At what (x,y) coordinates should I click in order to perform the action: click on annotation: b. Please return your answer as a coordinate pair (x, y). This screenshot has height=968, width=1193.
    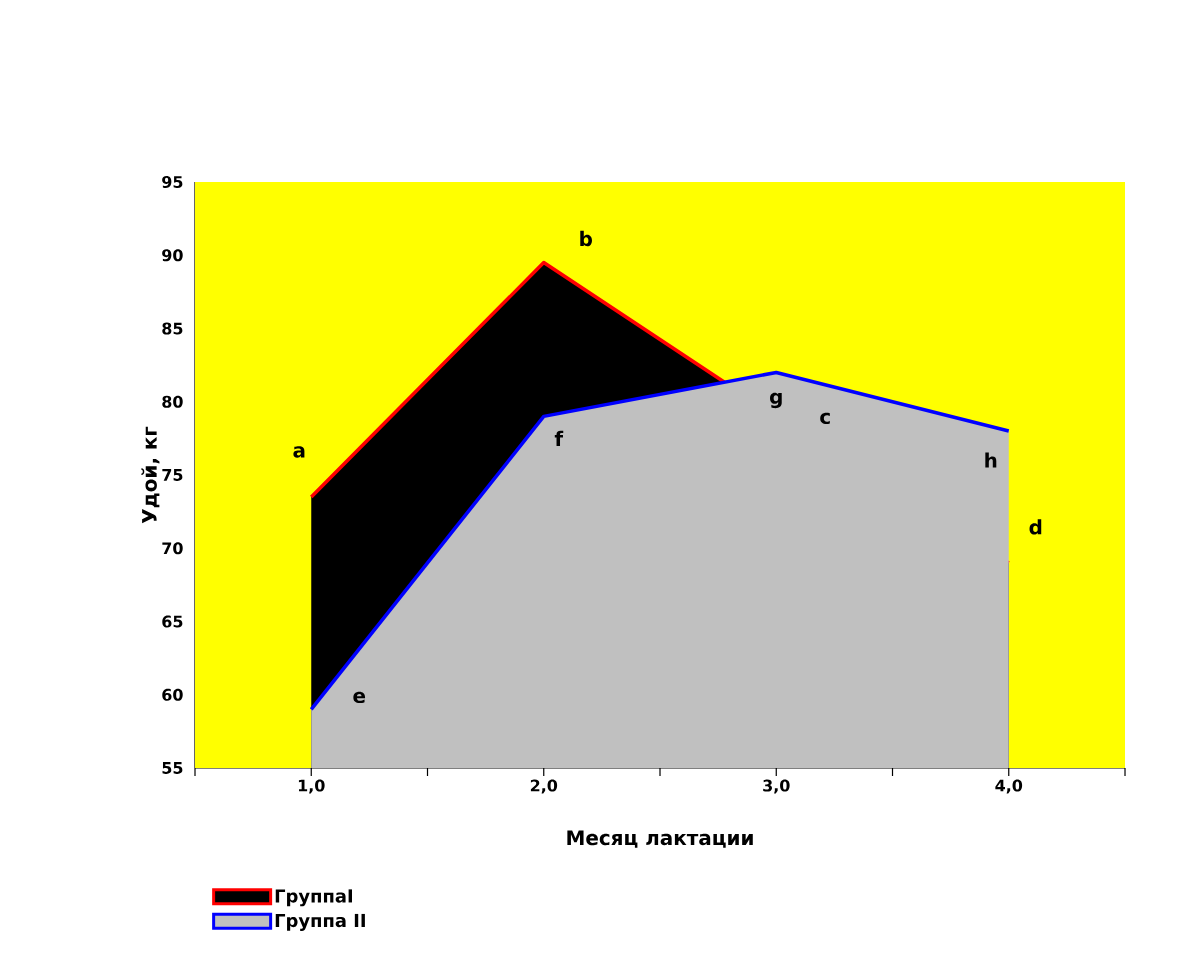
    Looking at the image, I should click on (586, 238).